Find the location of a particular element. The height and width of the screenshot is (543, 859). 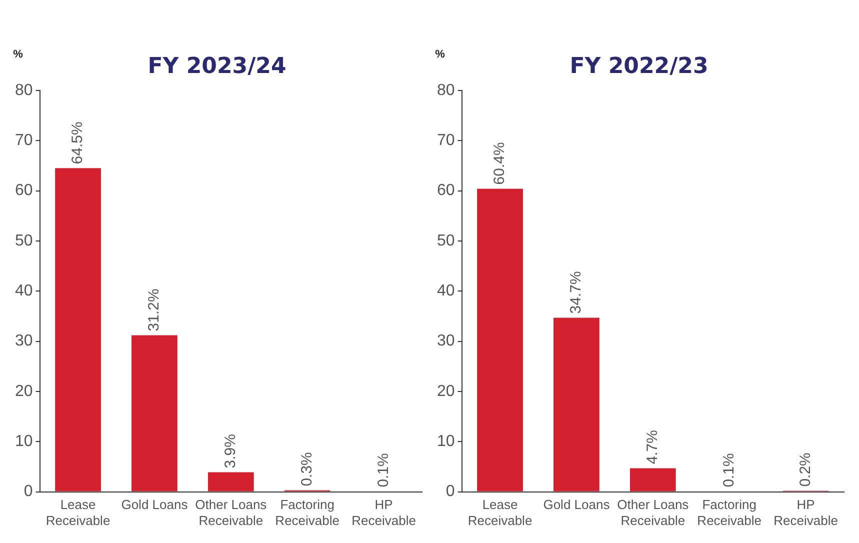

data-label: 4.7% is located at coordinates (653, 447).